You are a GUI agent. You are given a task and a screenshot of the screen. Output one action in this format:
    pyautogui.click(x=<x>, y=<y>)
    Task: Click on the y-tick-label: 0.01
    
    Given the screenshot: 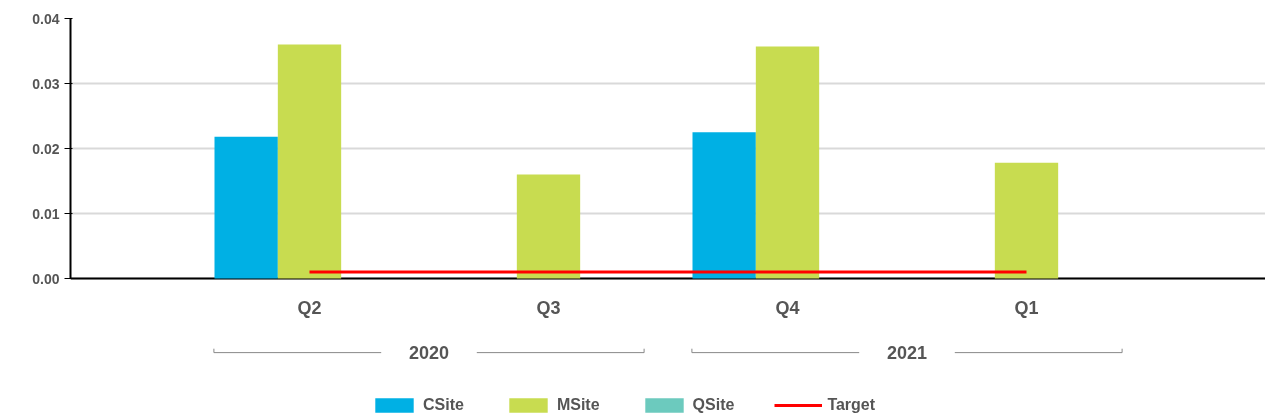 What is the action you would take?
    pyautogui.click(x=46, y=213)
    